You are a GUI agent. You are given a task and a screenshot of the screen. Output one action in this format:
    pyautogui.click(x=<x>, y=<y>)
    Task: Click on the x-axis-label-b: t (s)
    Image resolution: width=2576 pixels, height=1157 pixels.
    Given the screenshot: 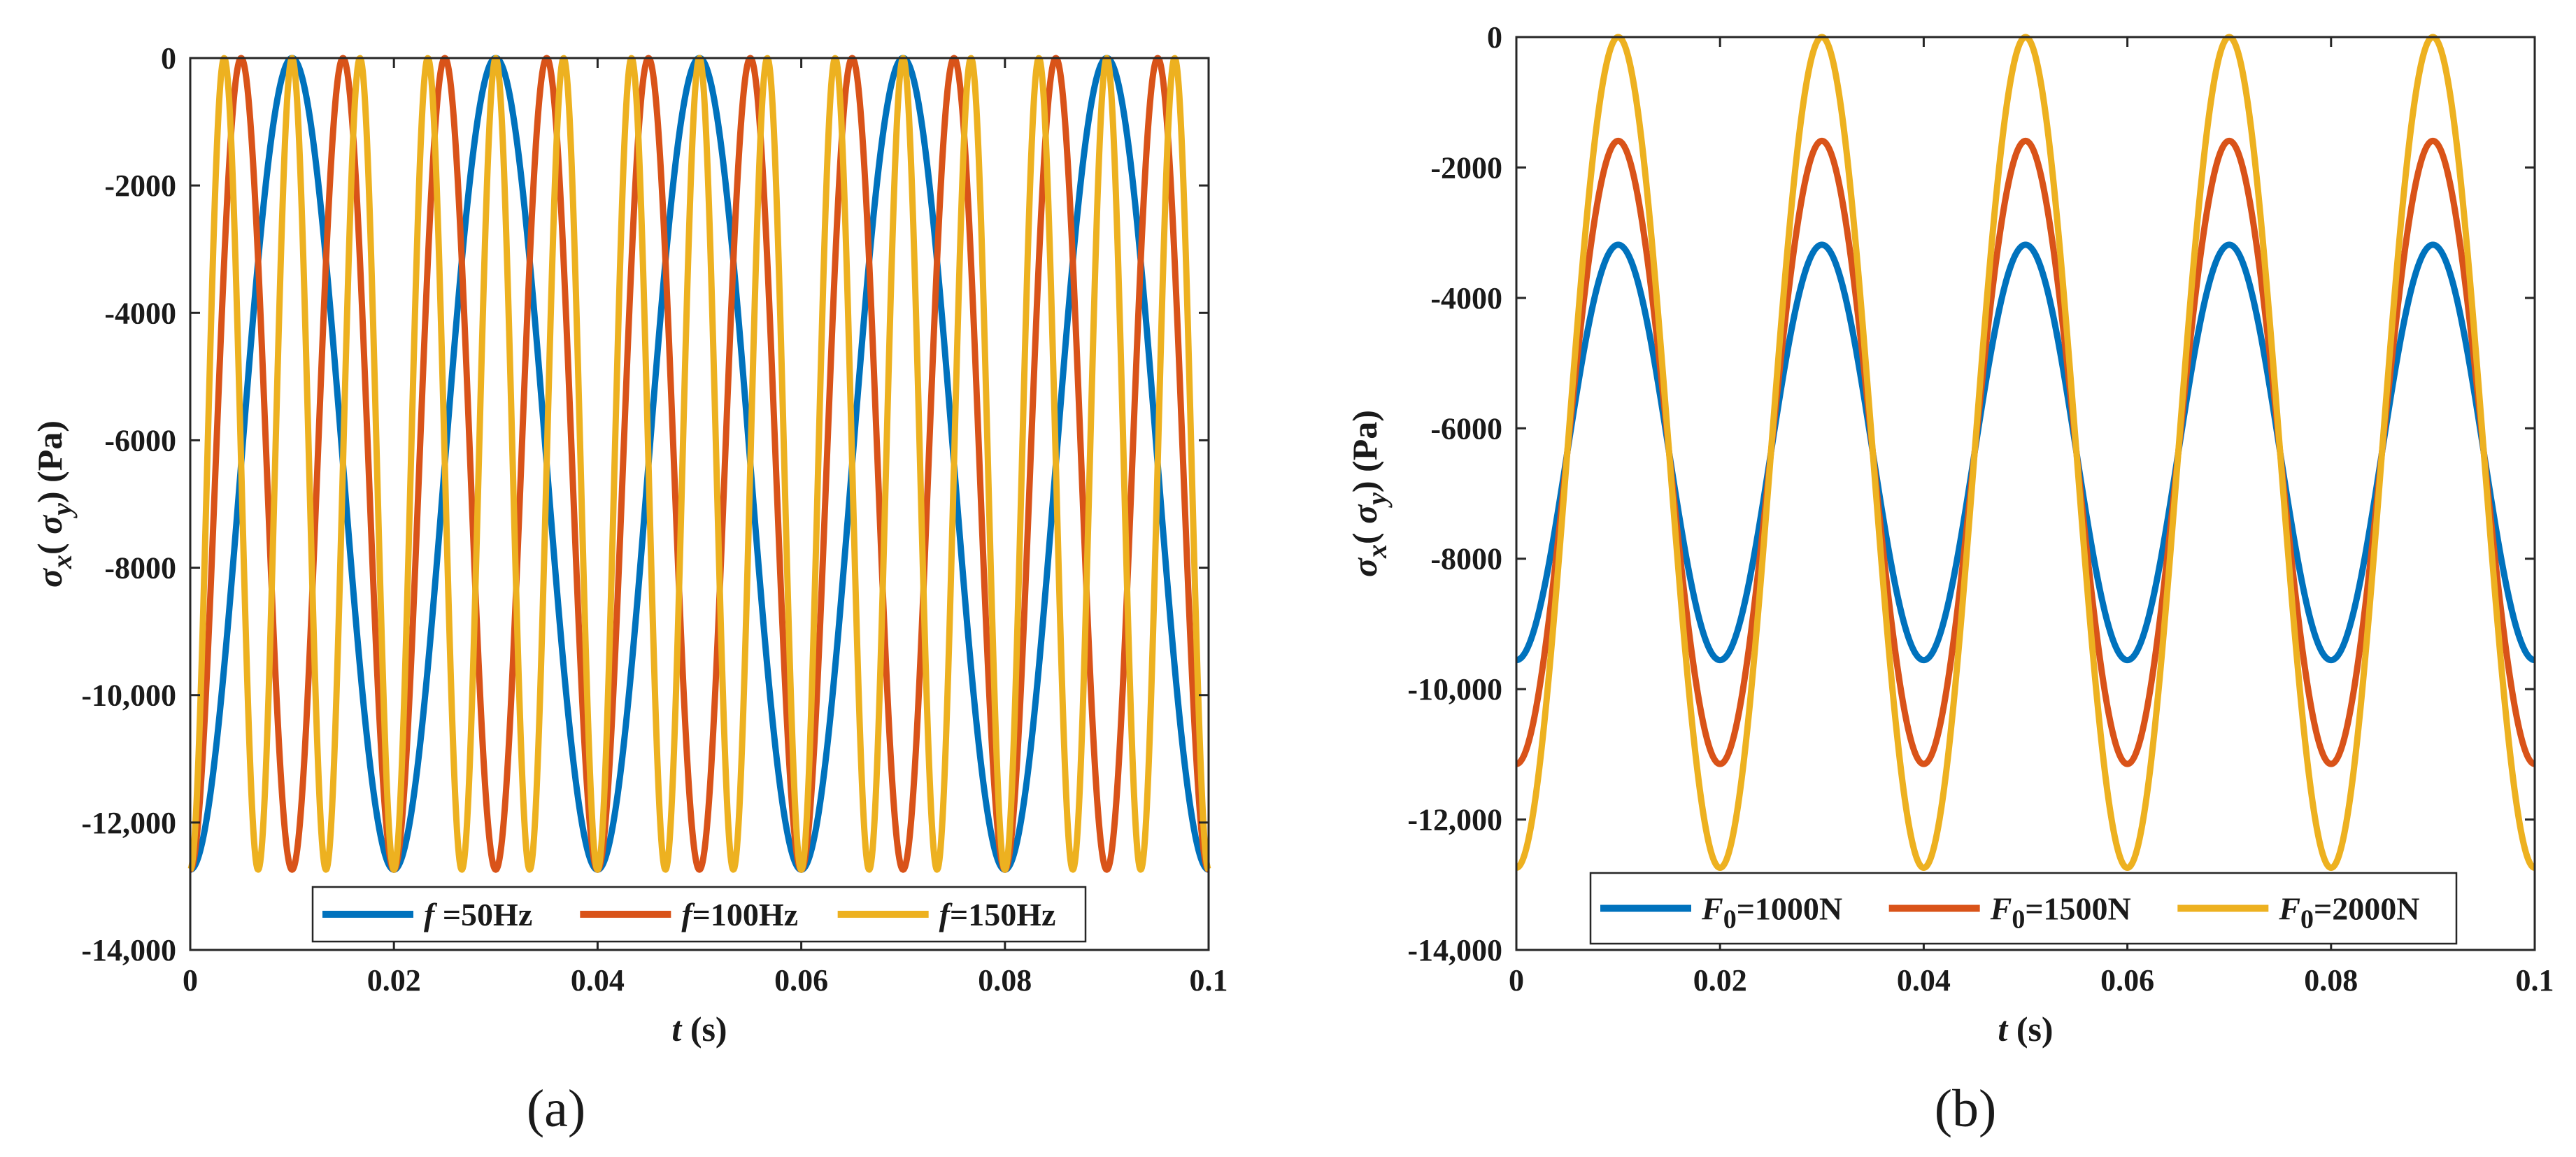 What is the action you would take?
    pyautogui.click(x=2025, y=1029)
    